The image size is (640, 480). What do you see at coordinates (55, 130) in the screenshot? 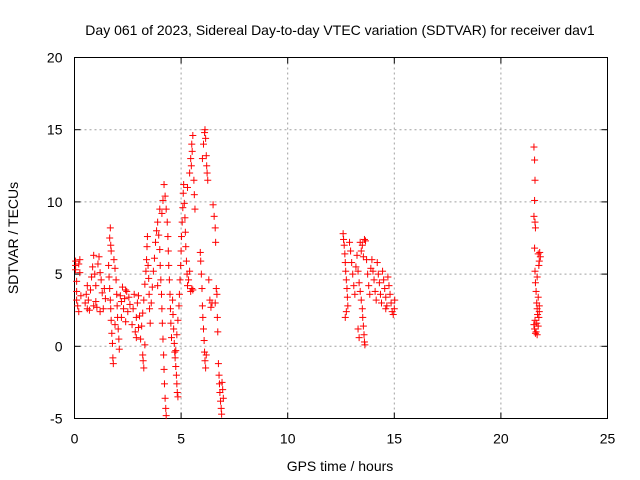
I see `y-tick-label: 15` at bounding box center [55, 130].